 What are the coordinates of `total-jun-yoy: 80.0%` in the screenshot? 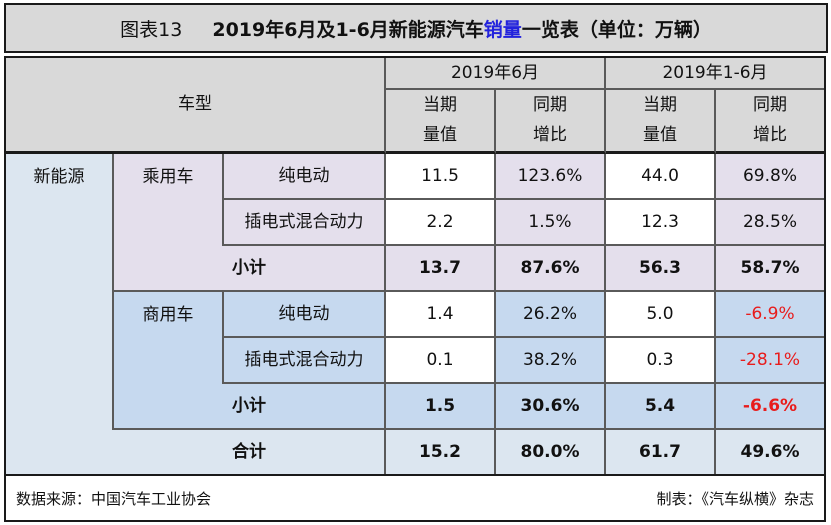 It's located at (551, 452).